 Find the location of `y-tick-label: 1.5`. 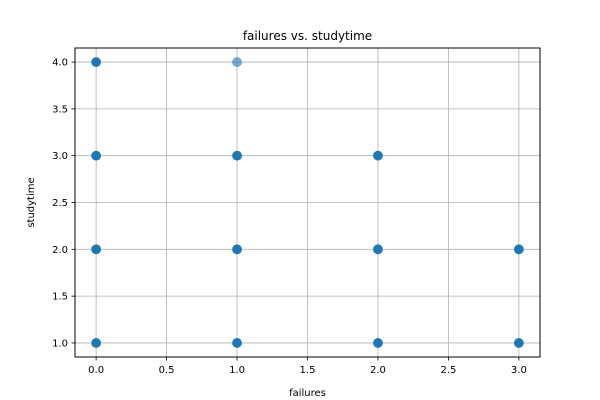

y-tick-label: 1.5 is located at coordinates (60, 297).